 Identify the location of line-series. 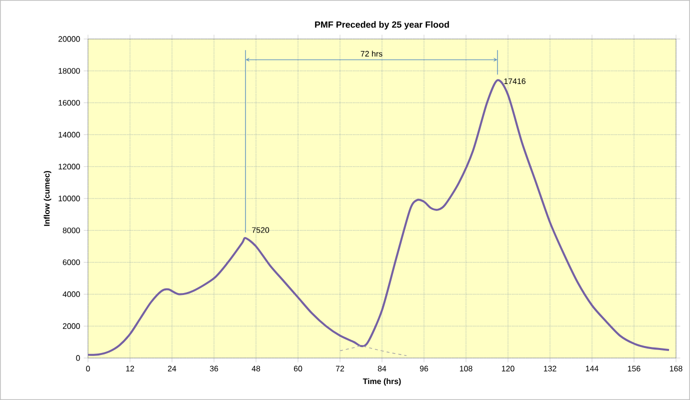
(373, 351).